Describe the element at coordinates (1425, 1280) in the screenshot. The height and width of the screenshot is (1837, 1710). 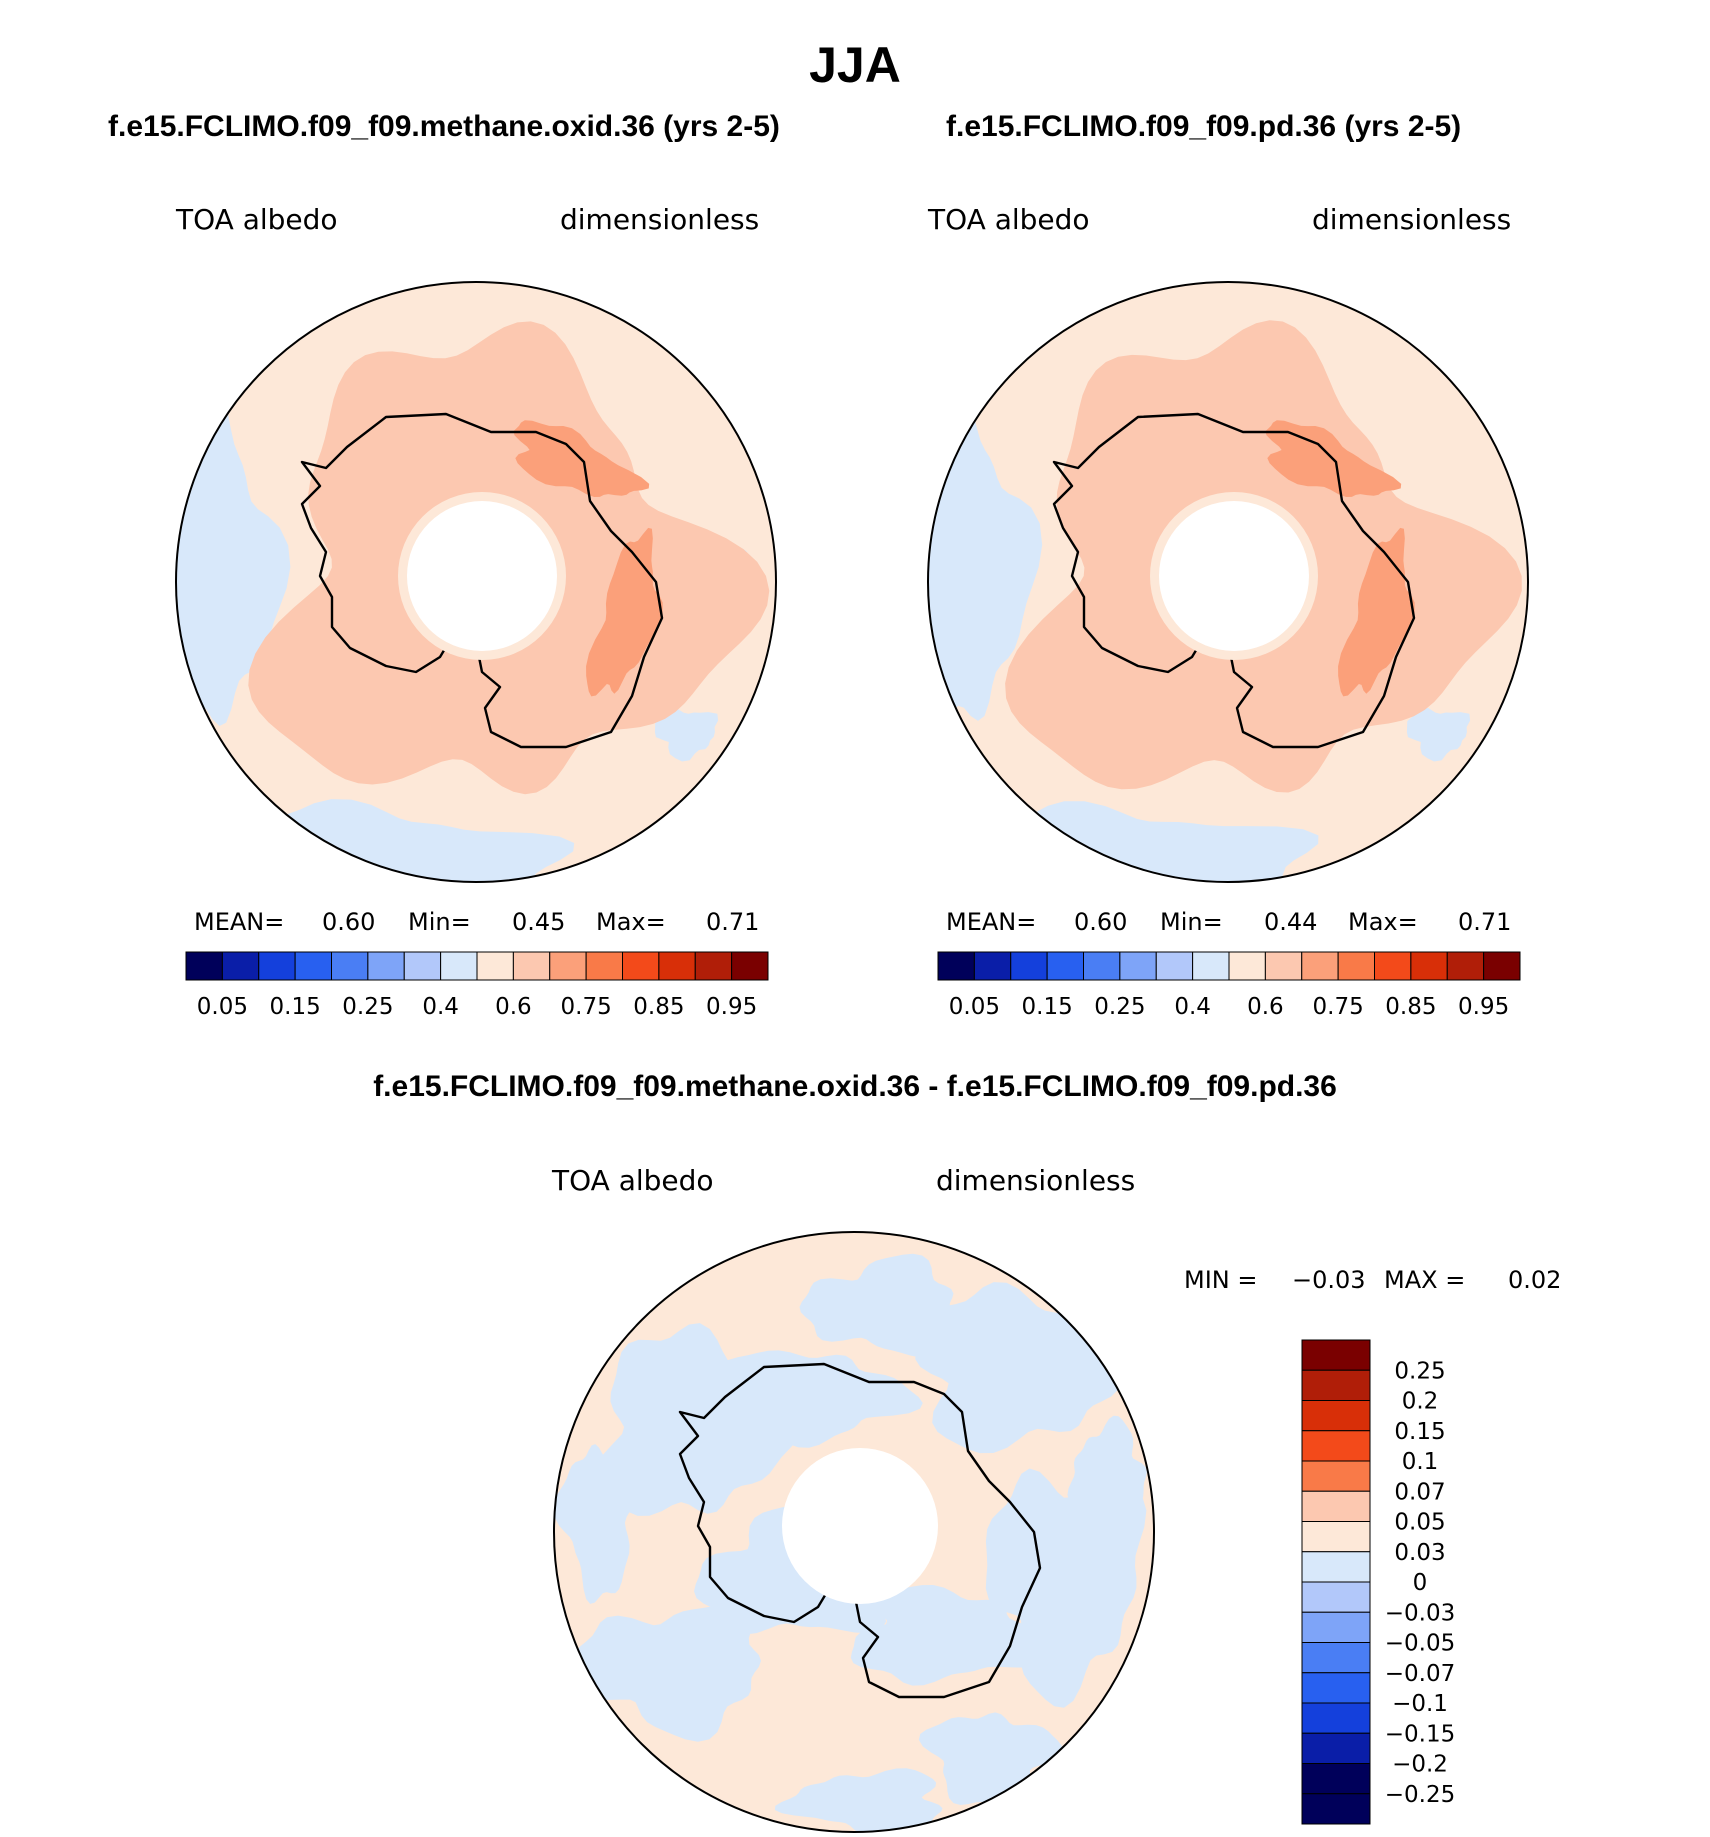
I see `diff-max-label: MAX =` at that location.